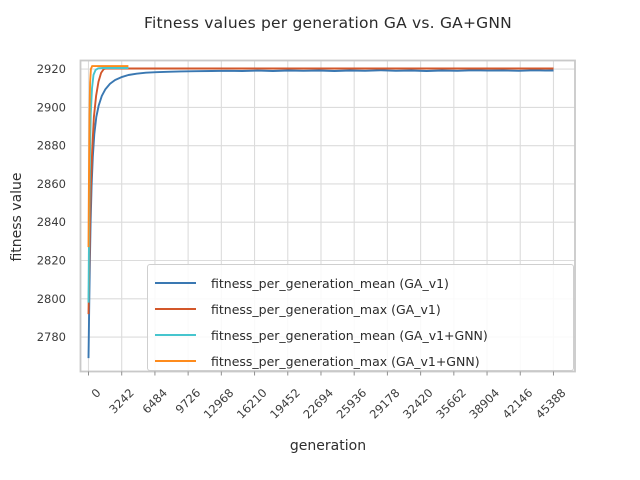  Describe the element at coordinates (51, 146) in the screenshot. I see `y-tick-label: 2880` at that location.